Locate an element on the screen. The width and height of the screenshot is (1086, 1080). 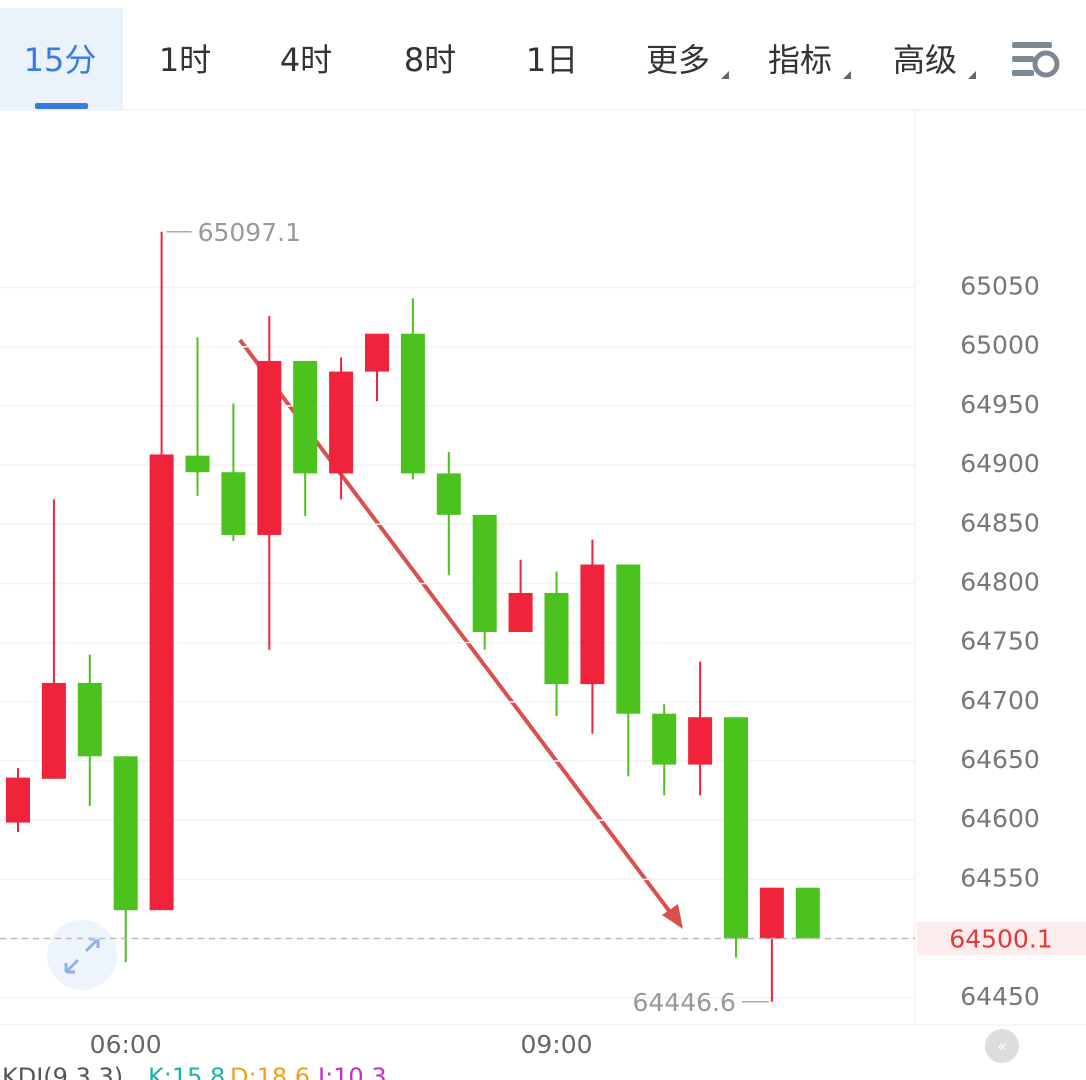
scroll-end-icon: « is located at coordinates (1002, 1046).